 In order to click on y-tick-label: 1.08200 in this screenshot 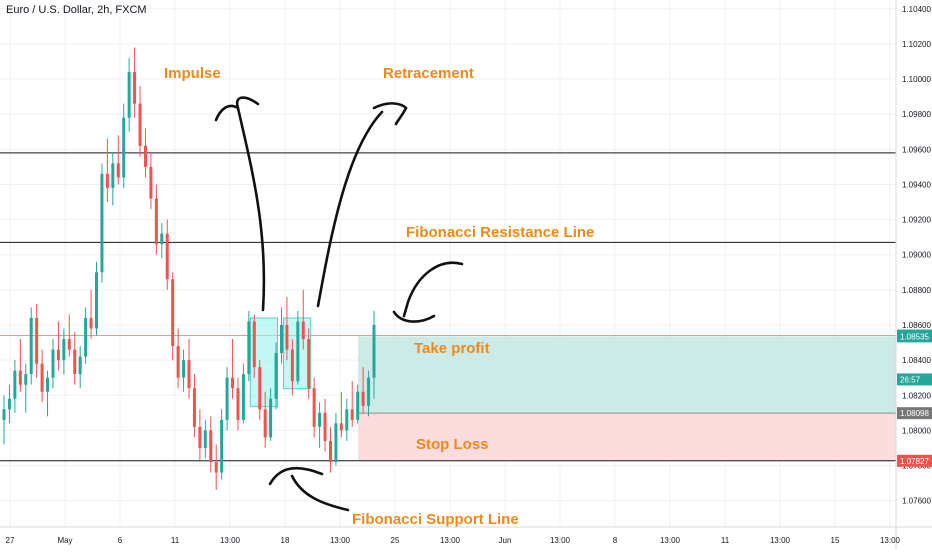, I will do `click(916, 395)`.